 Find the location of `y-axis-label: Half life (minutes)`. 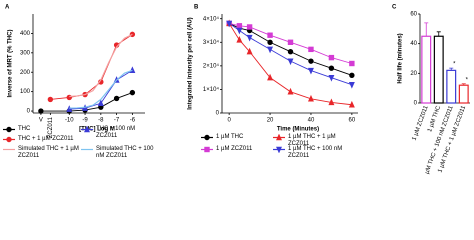

y-axis-label: Half life (minutes) is located at coordinates (401, 58).